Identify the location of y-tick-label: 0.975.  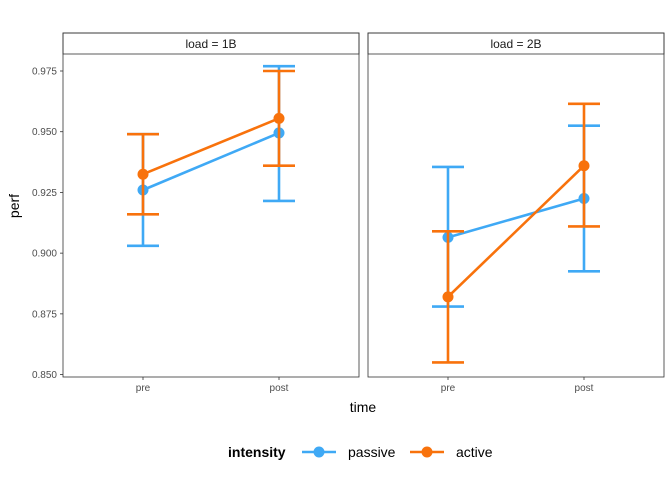
(44, 72).